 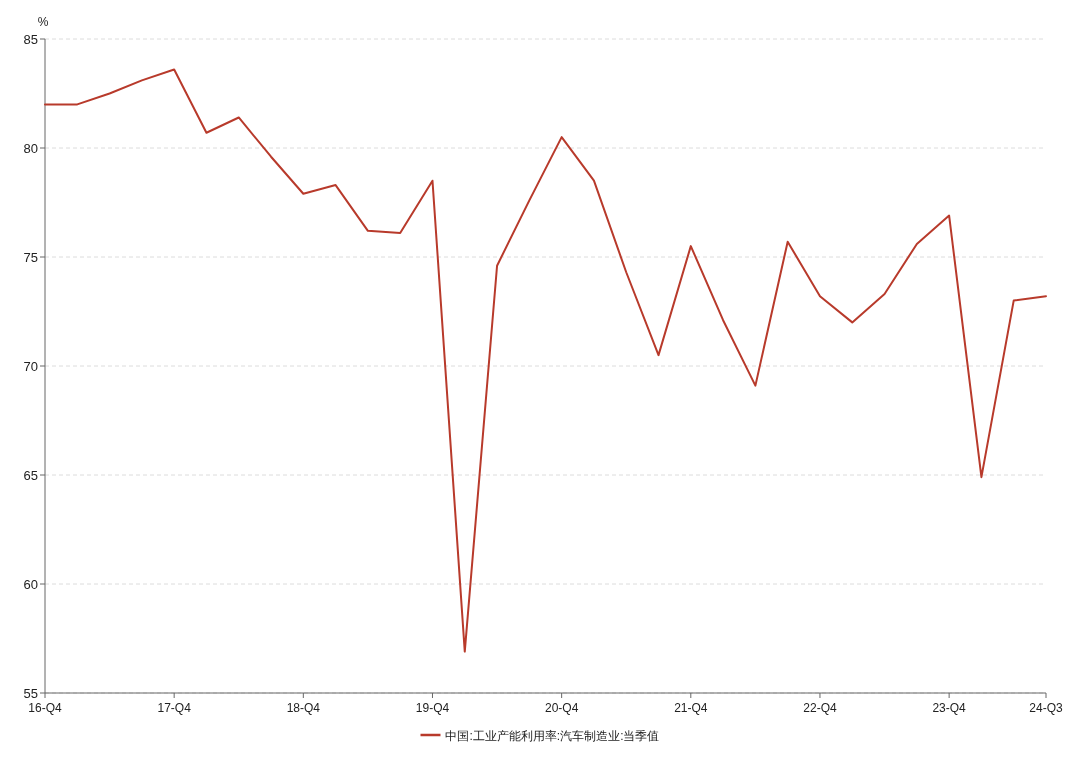 What do you see at coordinates (303, 708) in the screenshot?
I see `x-tick-label: 18-Q4` at bounding box center [303, 708].